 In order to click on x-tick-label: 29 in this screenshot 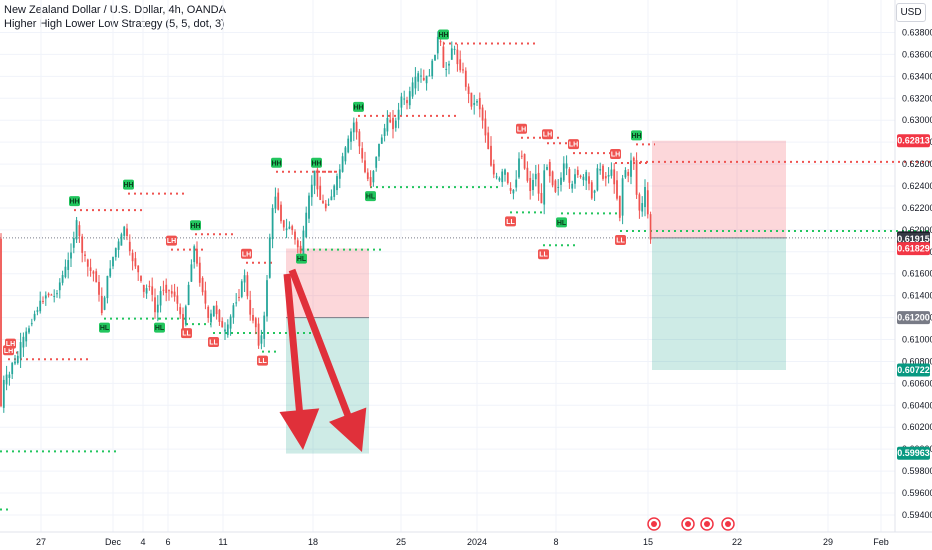, I will do `click(828, 542)`.